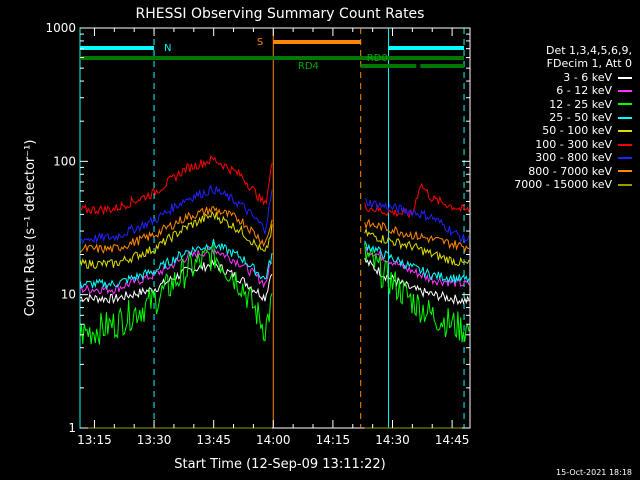  What do you see at coordinates (154, 440) in the screenshot?
I see `x-tick-label: 13:30` at bounding box center [154, 440].